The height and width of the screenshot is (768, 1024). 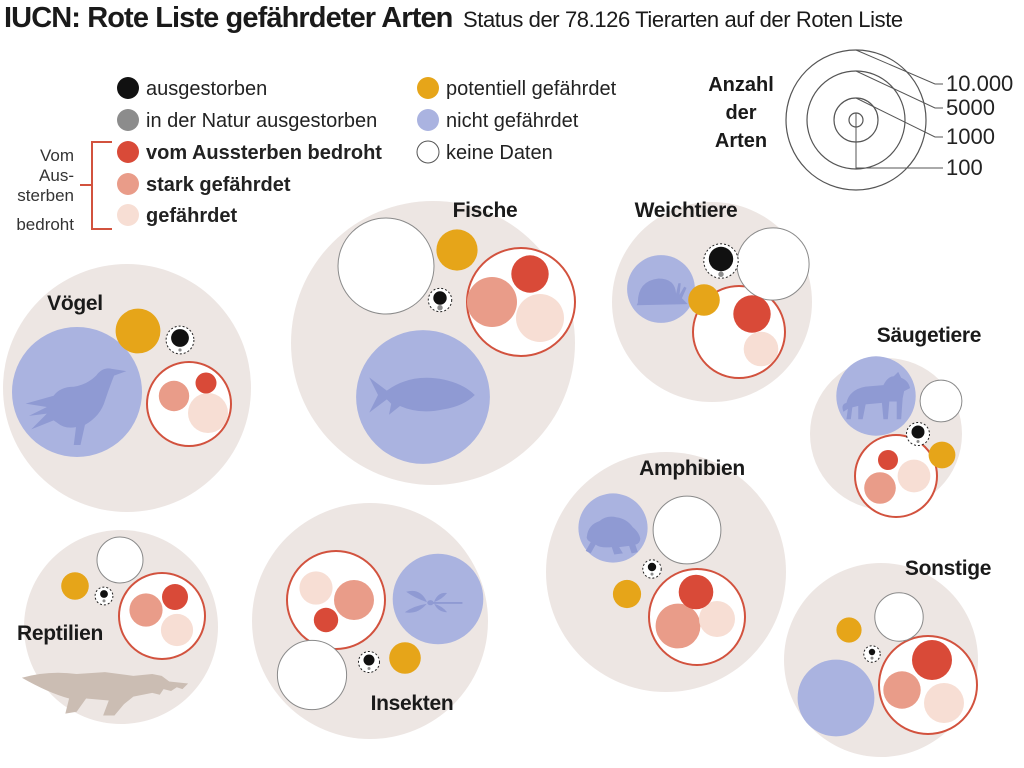 I want to click on bubble-reptilien-extinct-wild, so click(x=104, y=601).